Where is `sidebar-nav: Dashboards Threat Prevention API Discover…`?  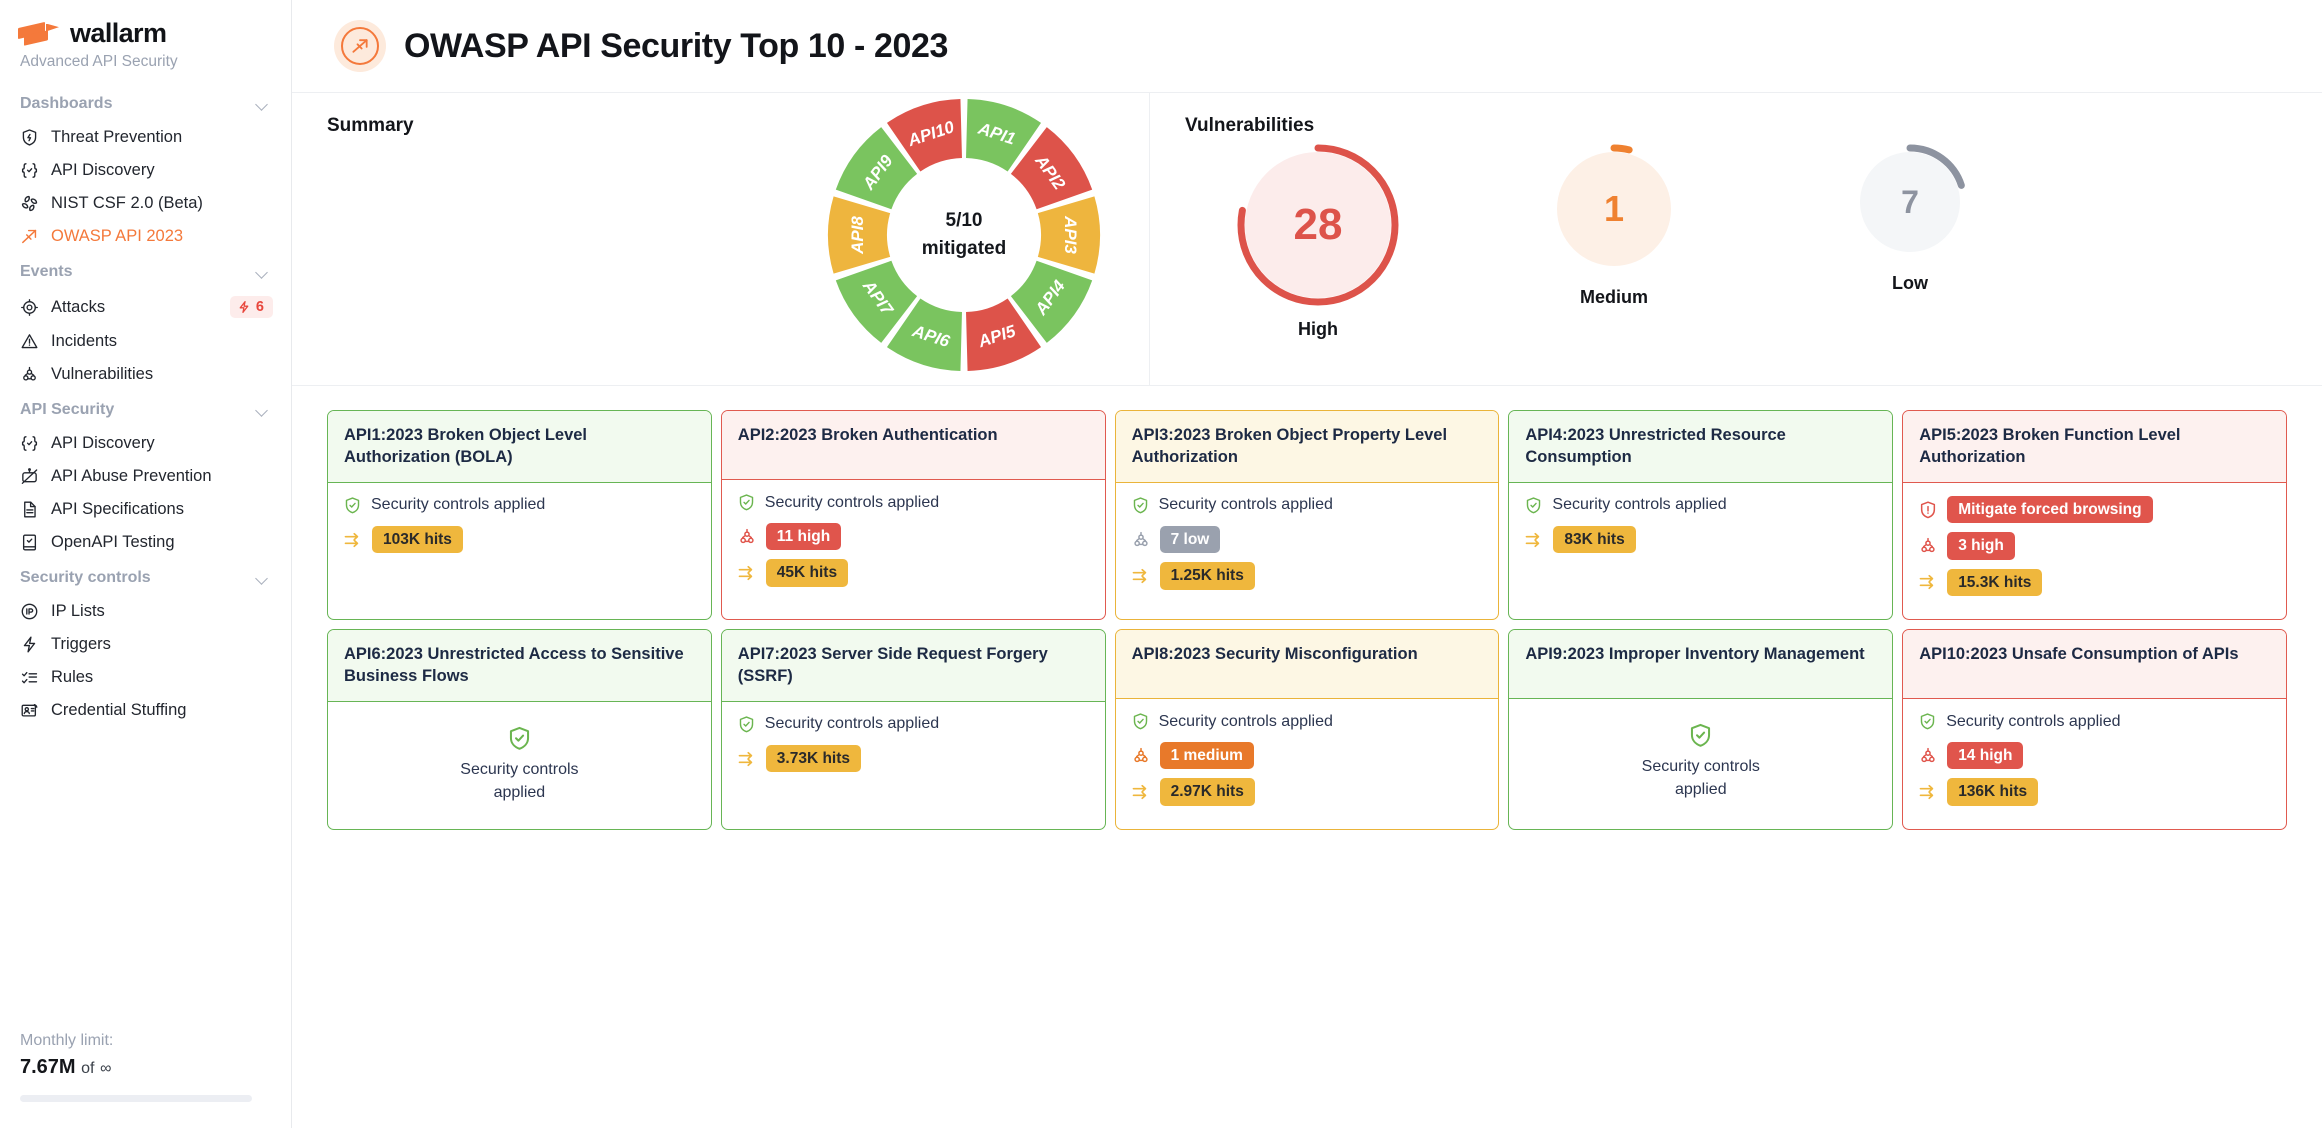 sidebar-nav: Dashboards Threat Prevention API Discover… is located at coordinates (145, 406).